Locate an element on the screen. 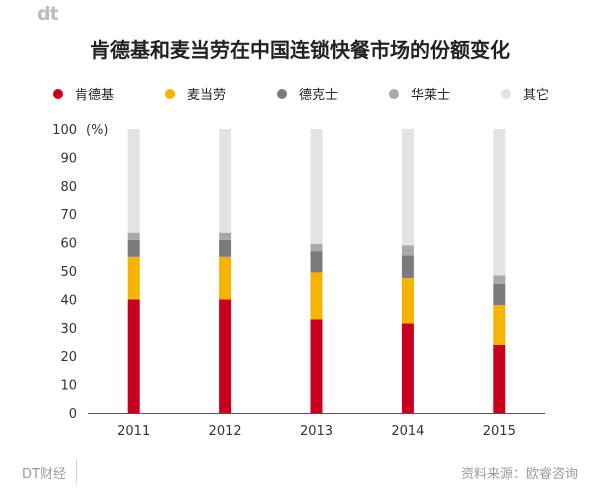  legend-item-dicos: 德克士 is located at coordinates (307, 93).